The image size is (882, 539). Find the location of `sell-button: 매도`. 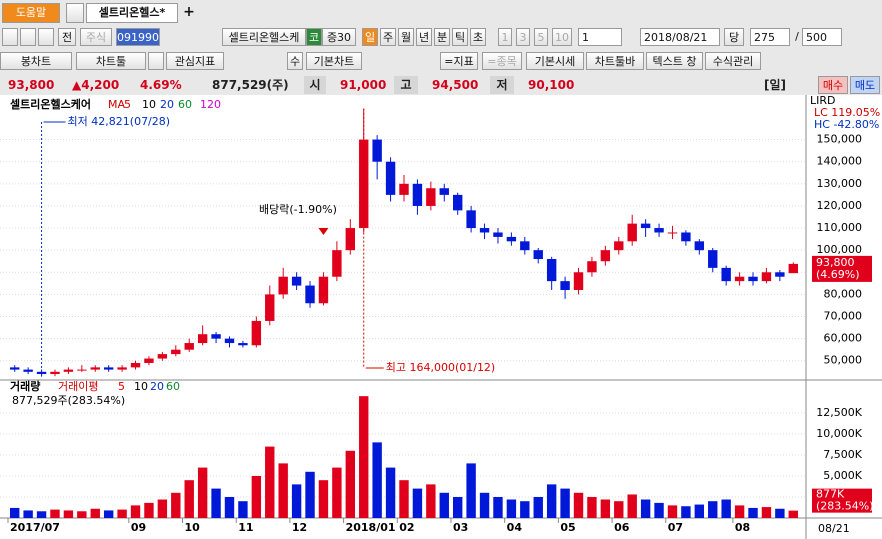

sell-button: 매도 is located at coordinates (865, 85).